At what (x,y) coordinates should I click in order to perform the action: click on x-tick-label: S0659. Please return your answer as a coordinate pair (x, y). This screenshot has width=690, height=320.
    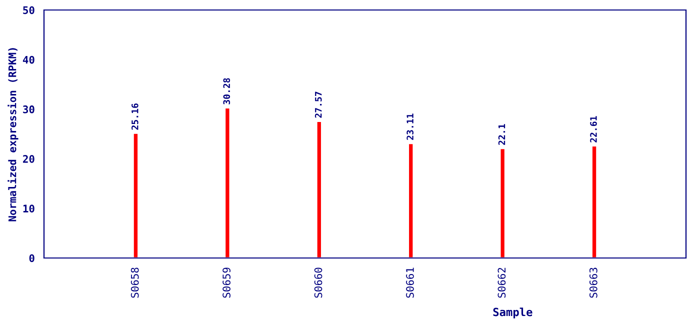
    Looking at the image, I should click on (226, 283).